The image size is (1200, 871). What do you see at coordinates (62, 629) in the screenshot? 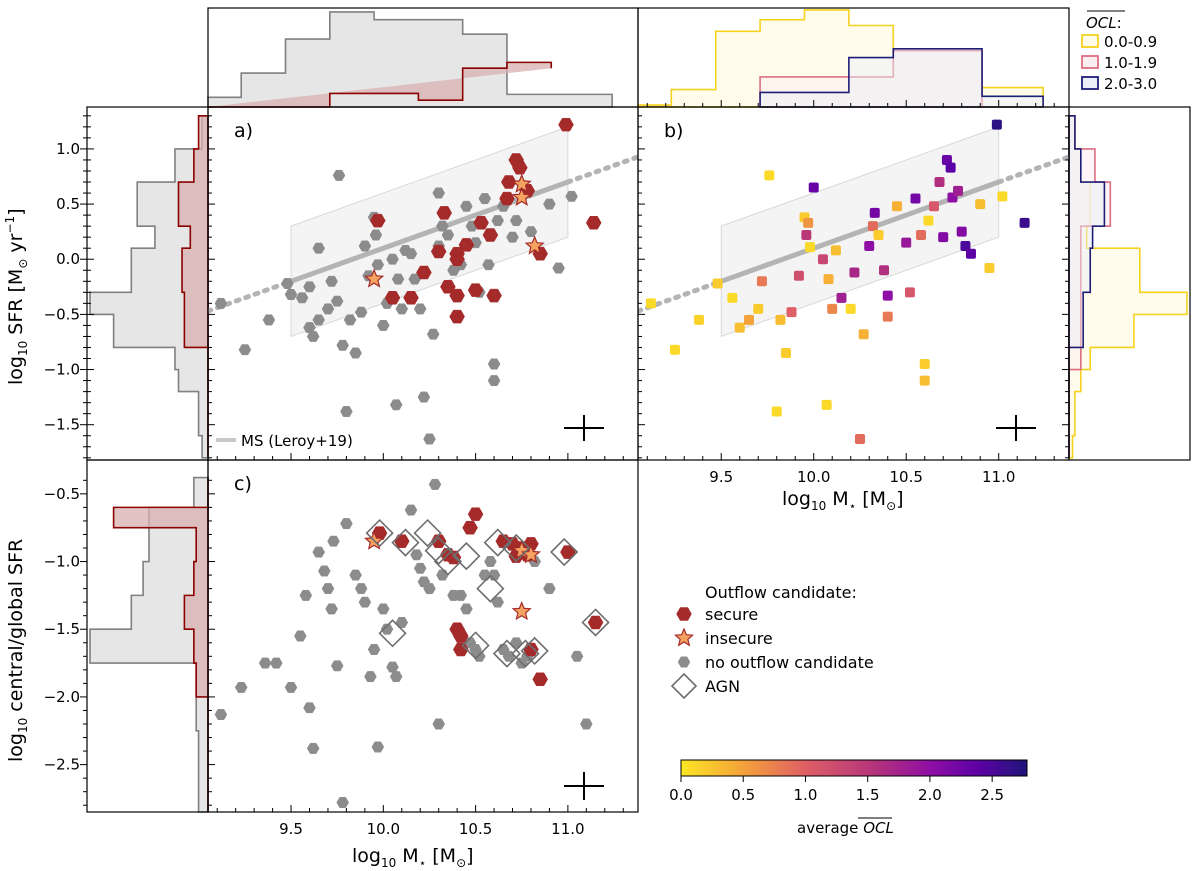
I see `y-tick-label-ratio: −1.5` at bounding box center [62, 629].